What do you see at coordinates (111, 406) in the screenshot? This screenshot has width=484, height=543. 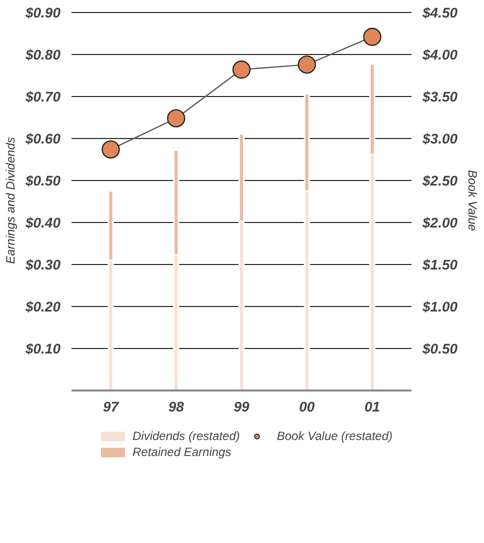 I see `x-tick-label: 97` at bounding box center [111, 406].